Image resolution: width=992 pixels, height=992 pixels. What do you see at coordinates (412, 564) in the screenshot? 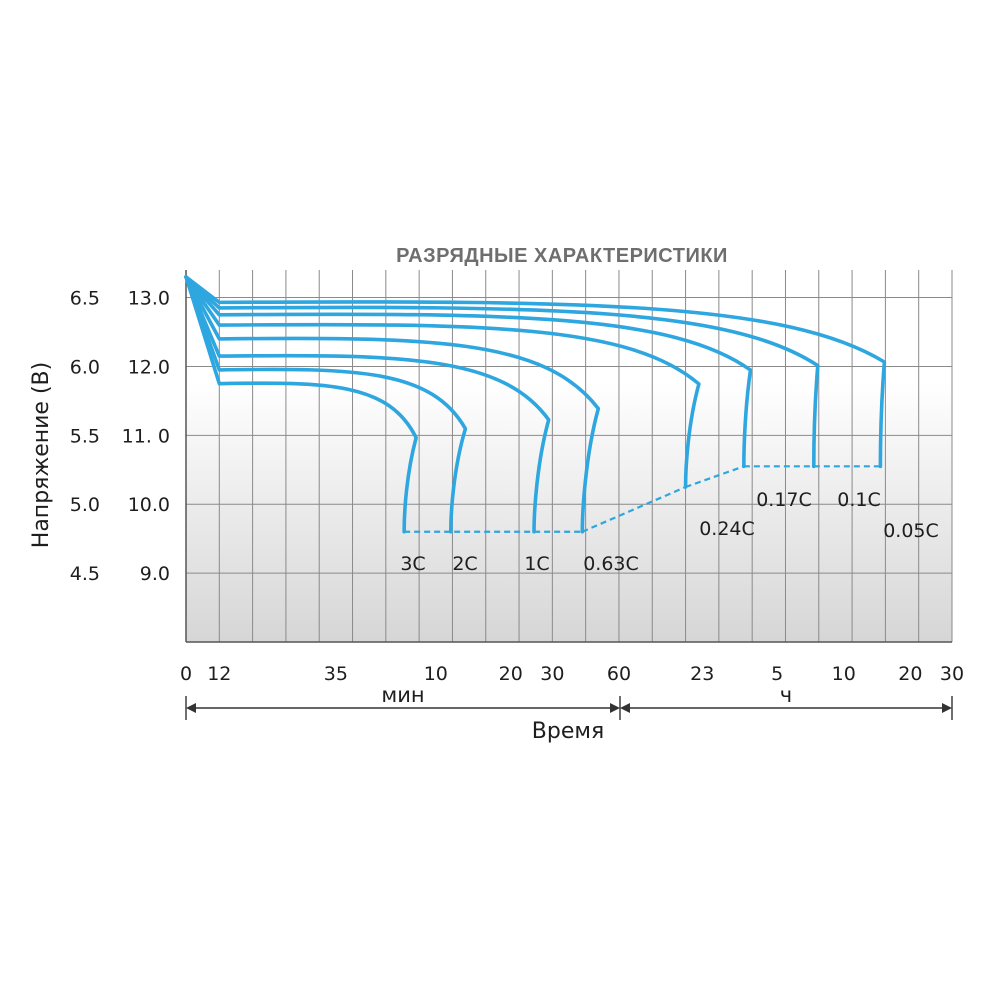
I see `series-label-3C: 3C` at bounding box center [412, 564].